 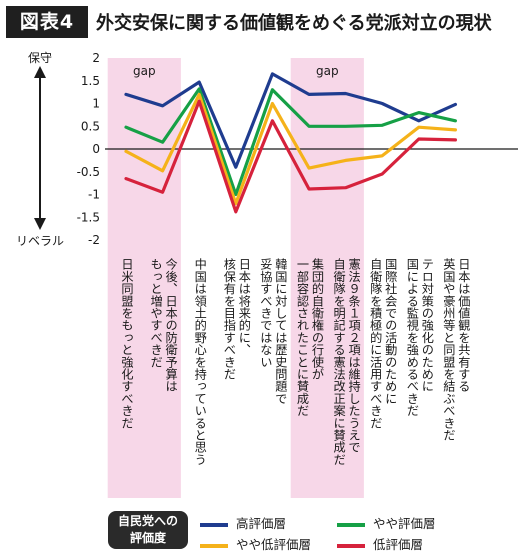 I want to click on legend-label-high: 高評価層, so click(x=261, y=523).